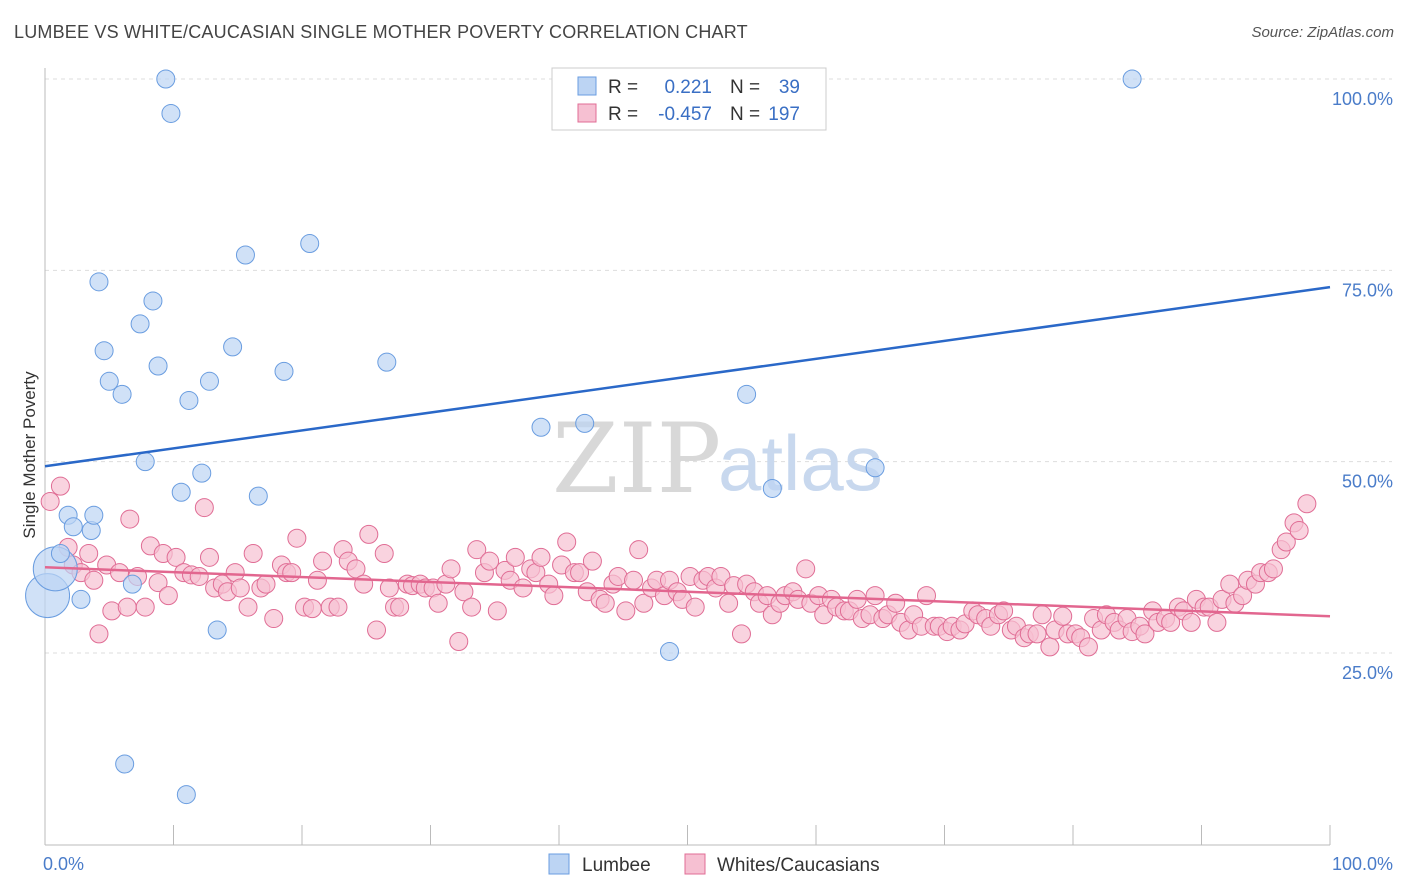 The image size is (1406, 892). I want to click on legend-r-value-2: -0.457, so click(685, 114).